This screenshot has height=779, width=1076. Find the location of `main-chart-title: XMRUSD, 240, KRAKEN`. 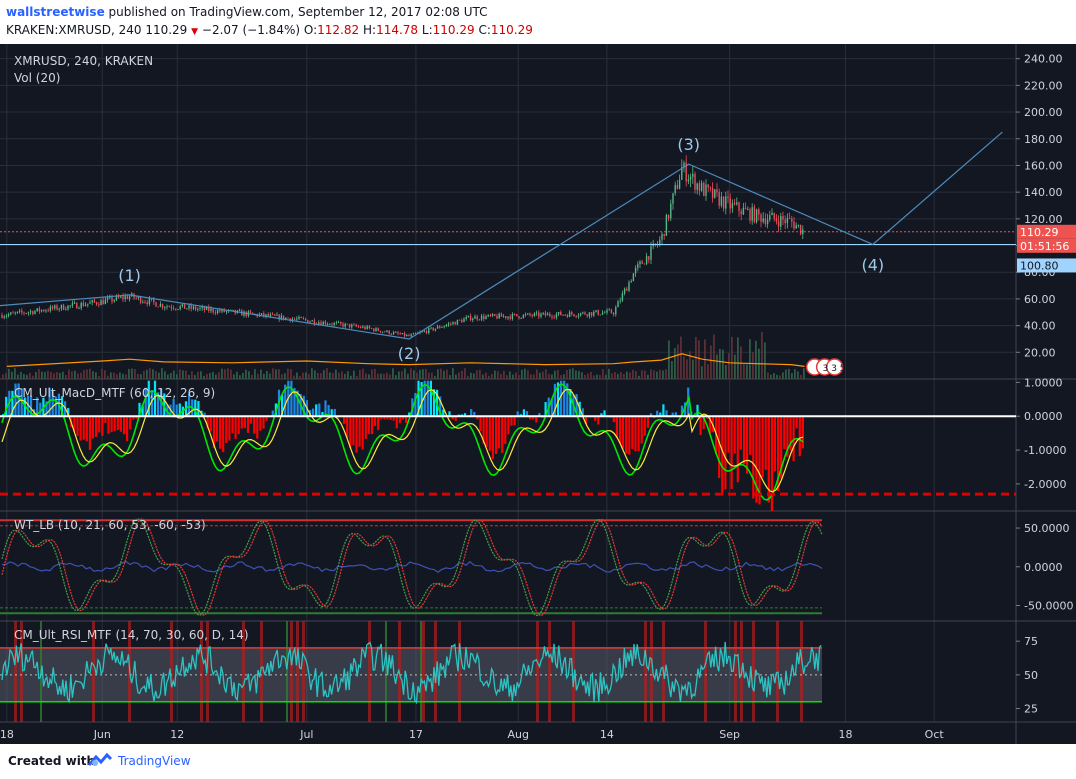

main-chart-title: XMRUSD, 240, KRAKEN is located at coordinates (83, 61).